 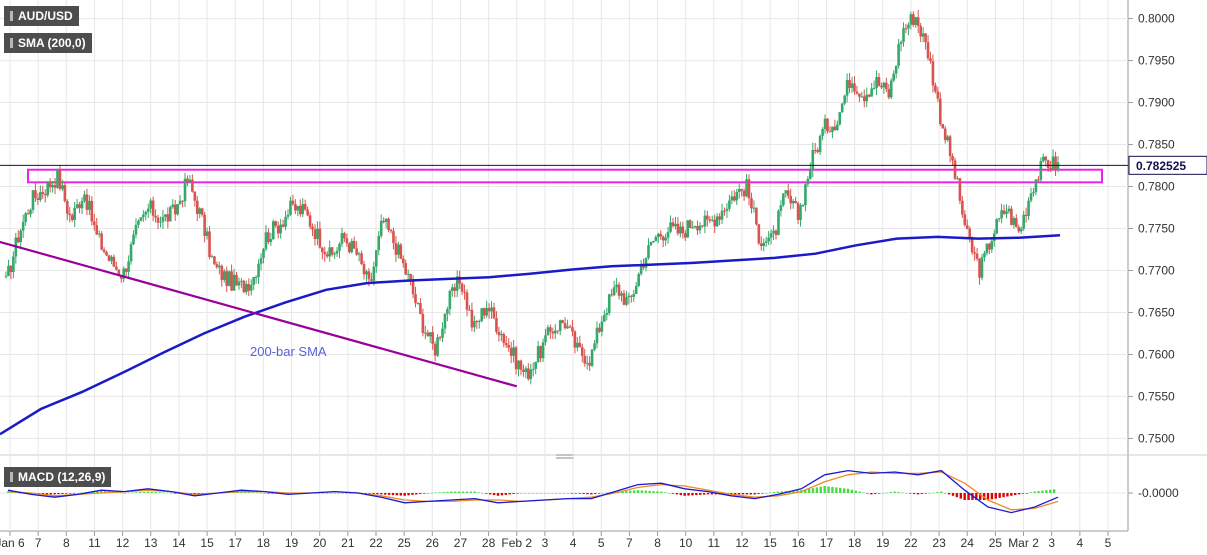 What do you see at coordinates (939, 543) in the screenshot?
I see `time-tick-label: 23` at bounding box center [939, 543].